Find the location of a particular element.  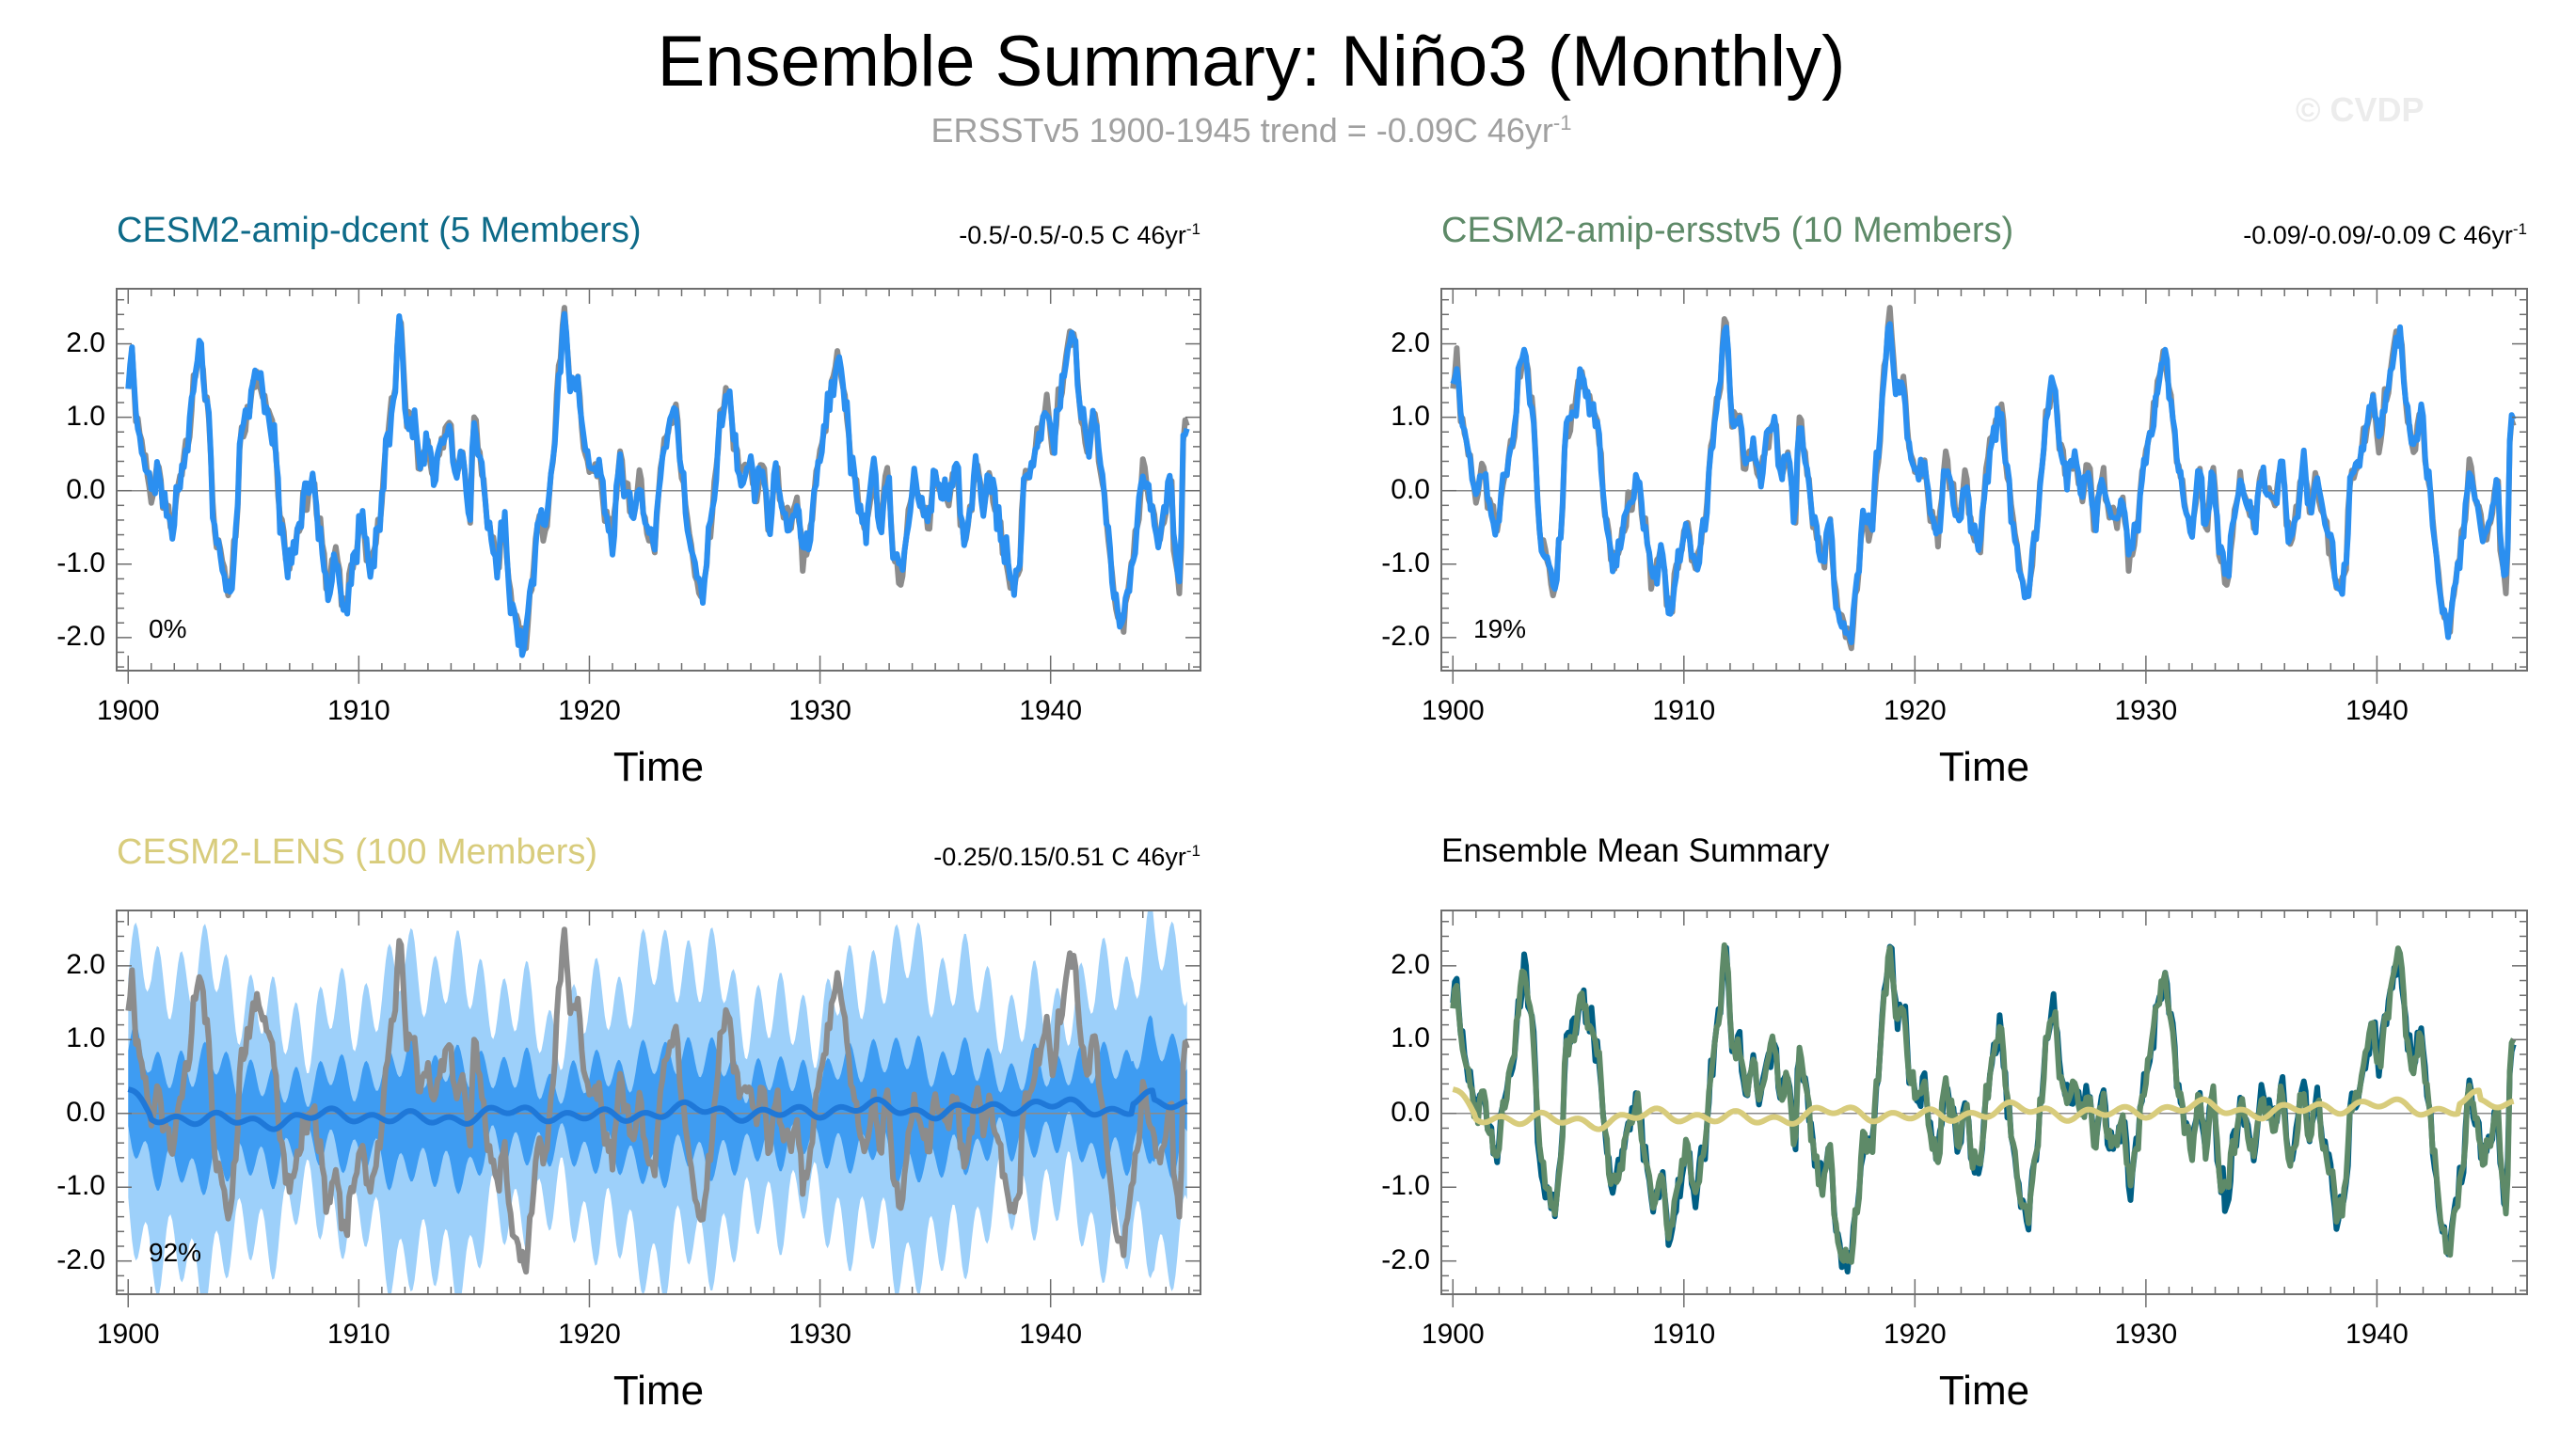

percent-label: 0% is located at coordinates (168, 628).